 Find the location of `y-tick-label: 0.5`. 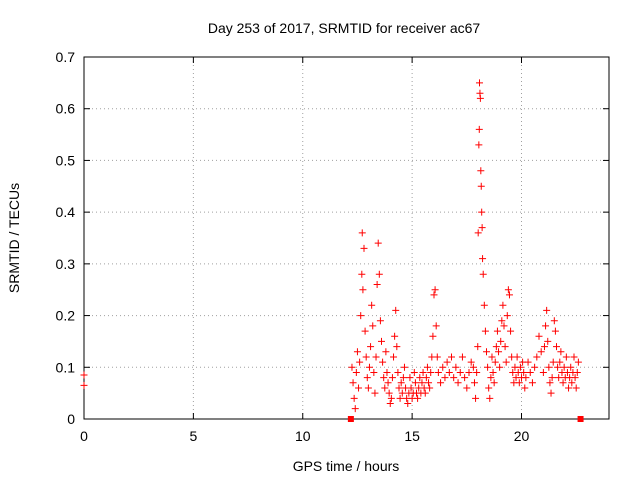

y-tick-label: 0.5 is located at coordinates (66, 160).